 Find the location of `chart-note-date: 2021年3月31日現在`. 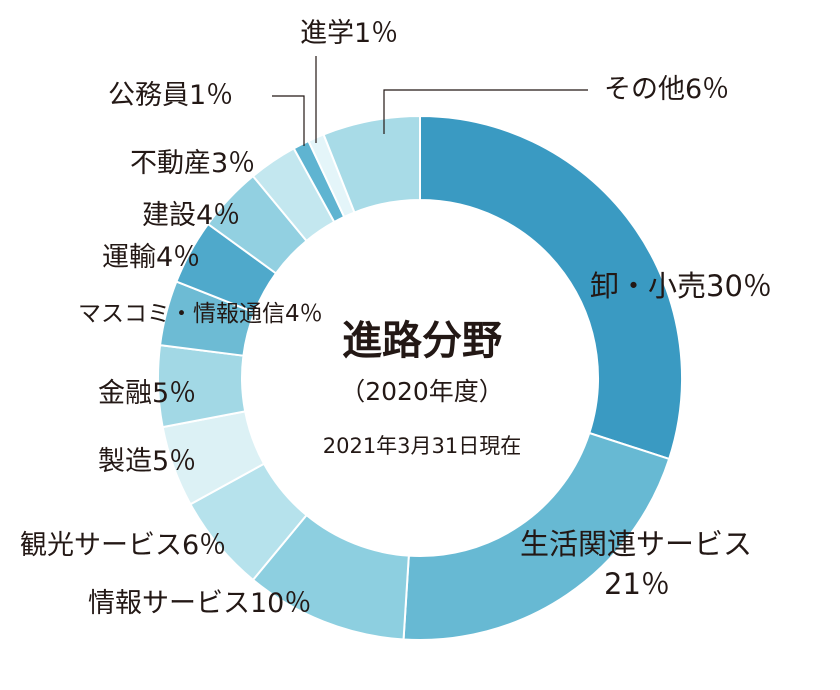

chart-note-date: 2021年3月31日現在 is located at coordinates (422, 446).